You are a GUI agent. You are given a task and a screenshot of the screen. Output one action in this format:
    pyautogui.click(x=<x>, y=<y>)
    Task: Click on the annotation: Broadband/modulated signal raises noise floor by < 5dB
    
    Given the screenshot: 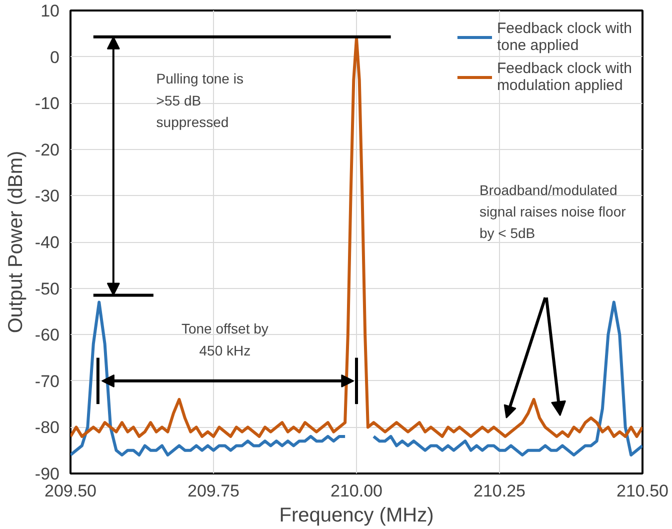 What is the action you would take?
    pyautogui.click(x=552, y=212)
    